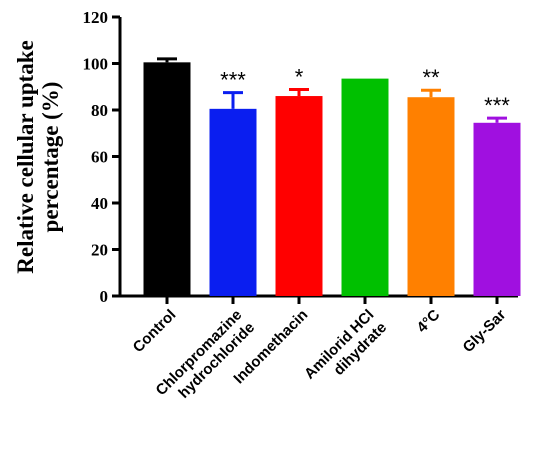 This screenshot has width=550, height=455. Describe the element at coordinates (25, 156) in the screenshot. I see `y-axis-title-line-1: Relative cellular uptake` at that location.